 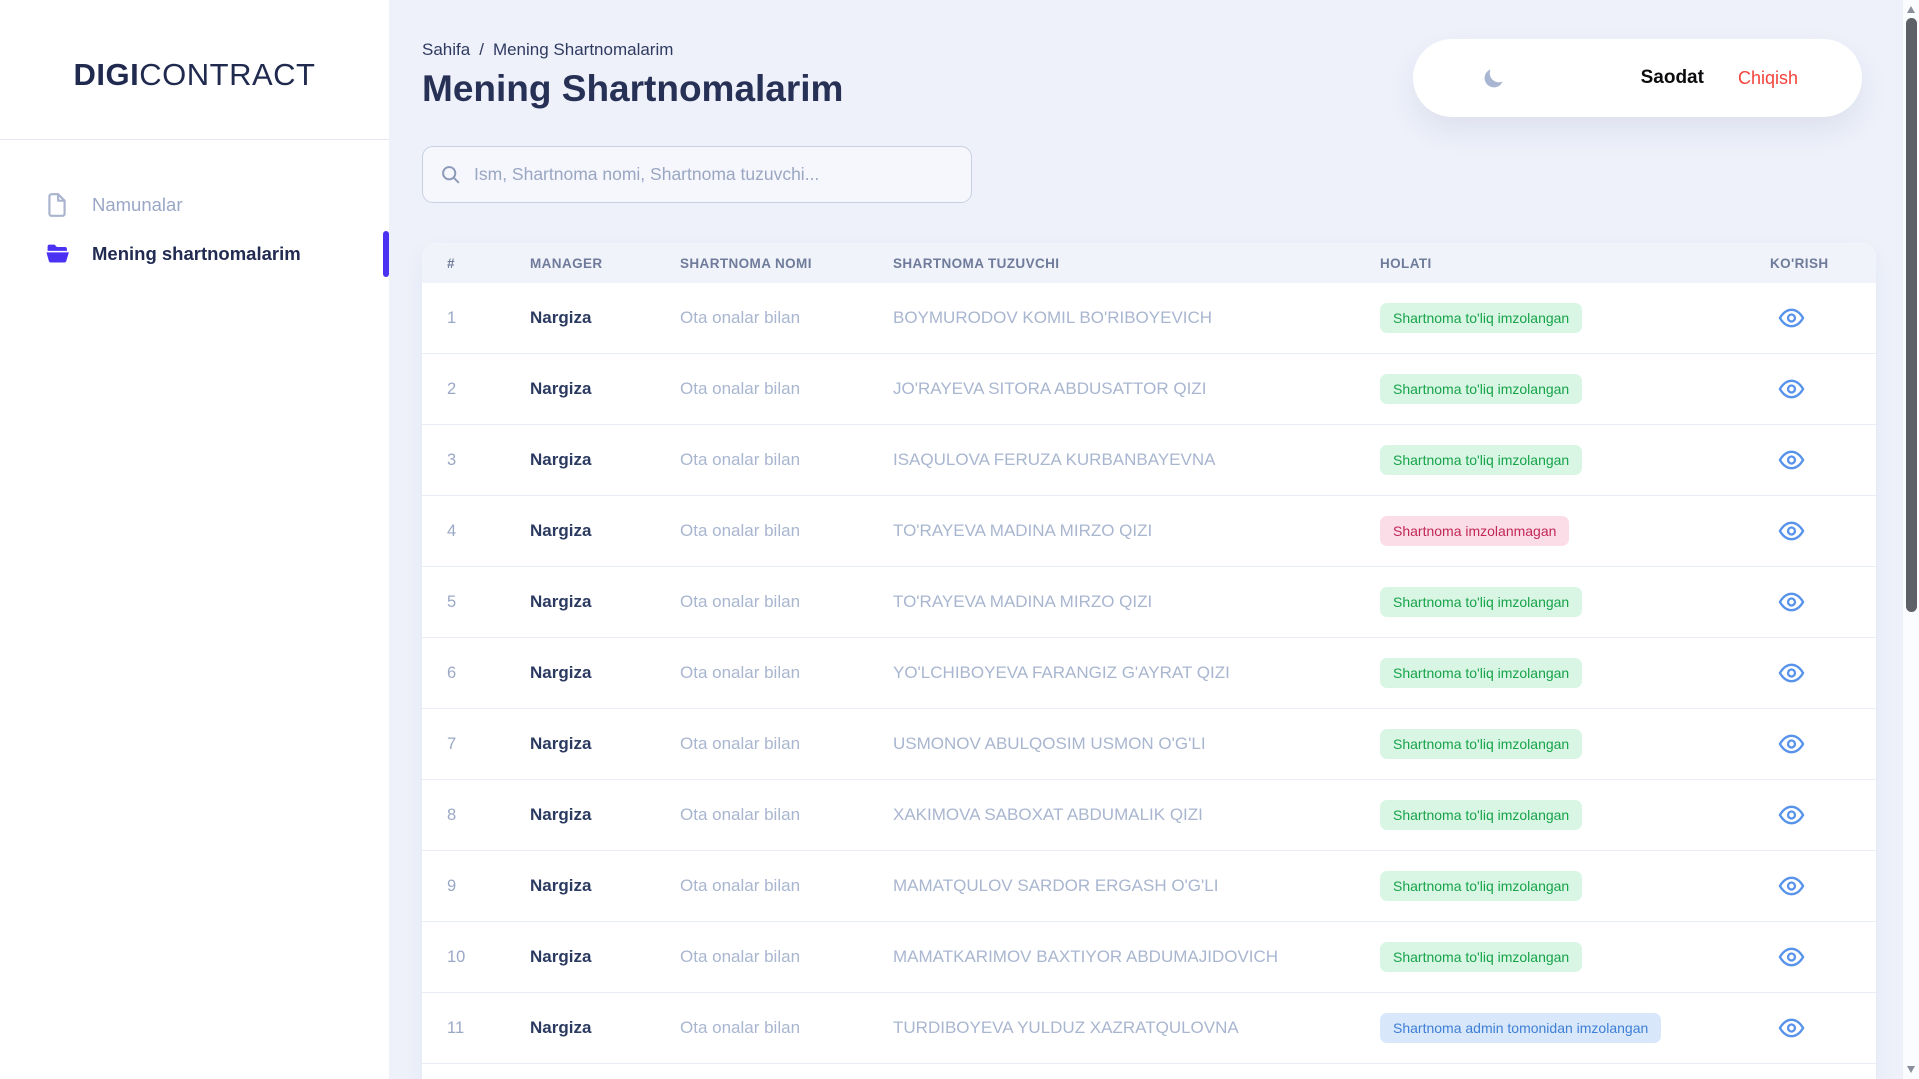 I want to click on breadcrumb-home: Sahifa, so click(x=446, y=49).